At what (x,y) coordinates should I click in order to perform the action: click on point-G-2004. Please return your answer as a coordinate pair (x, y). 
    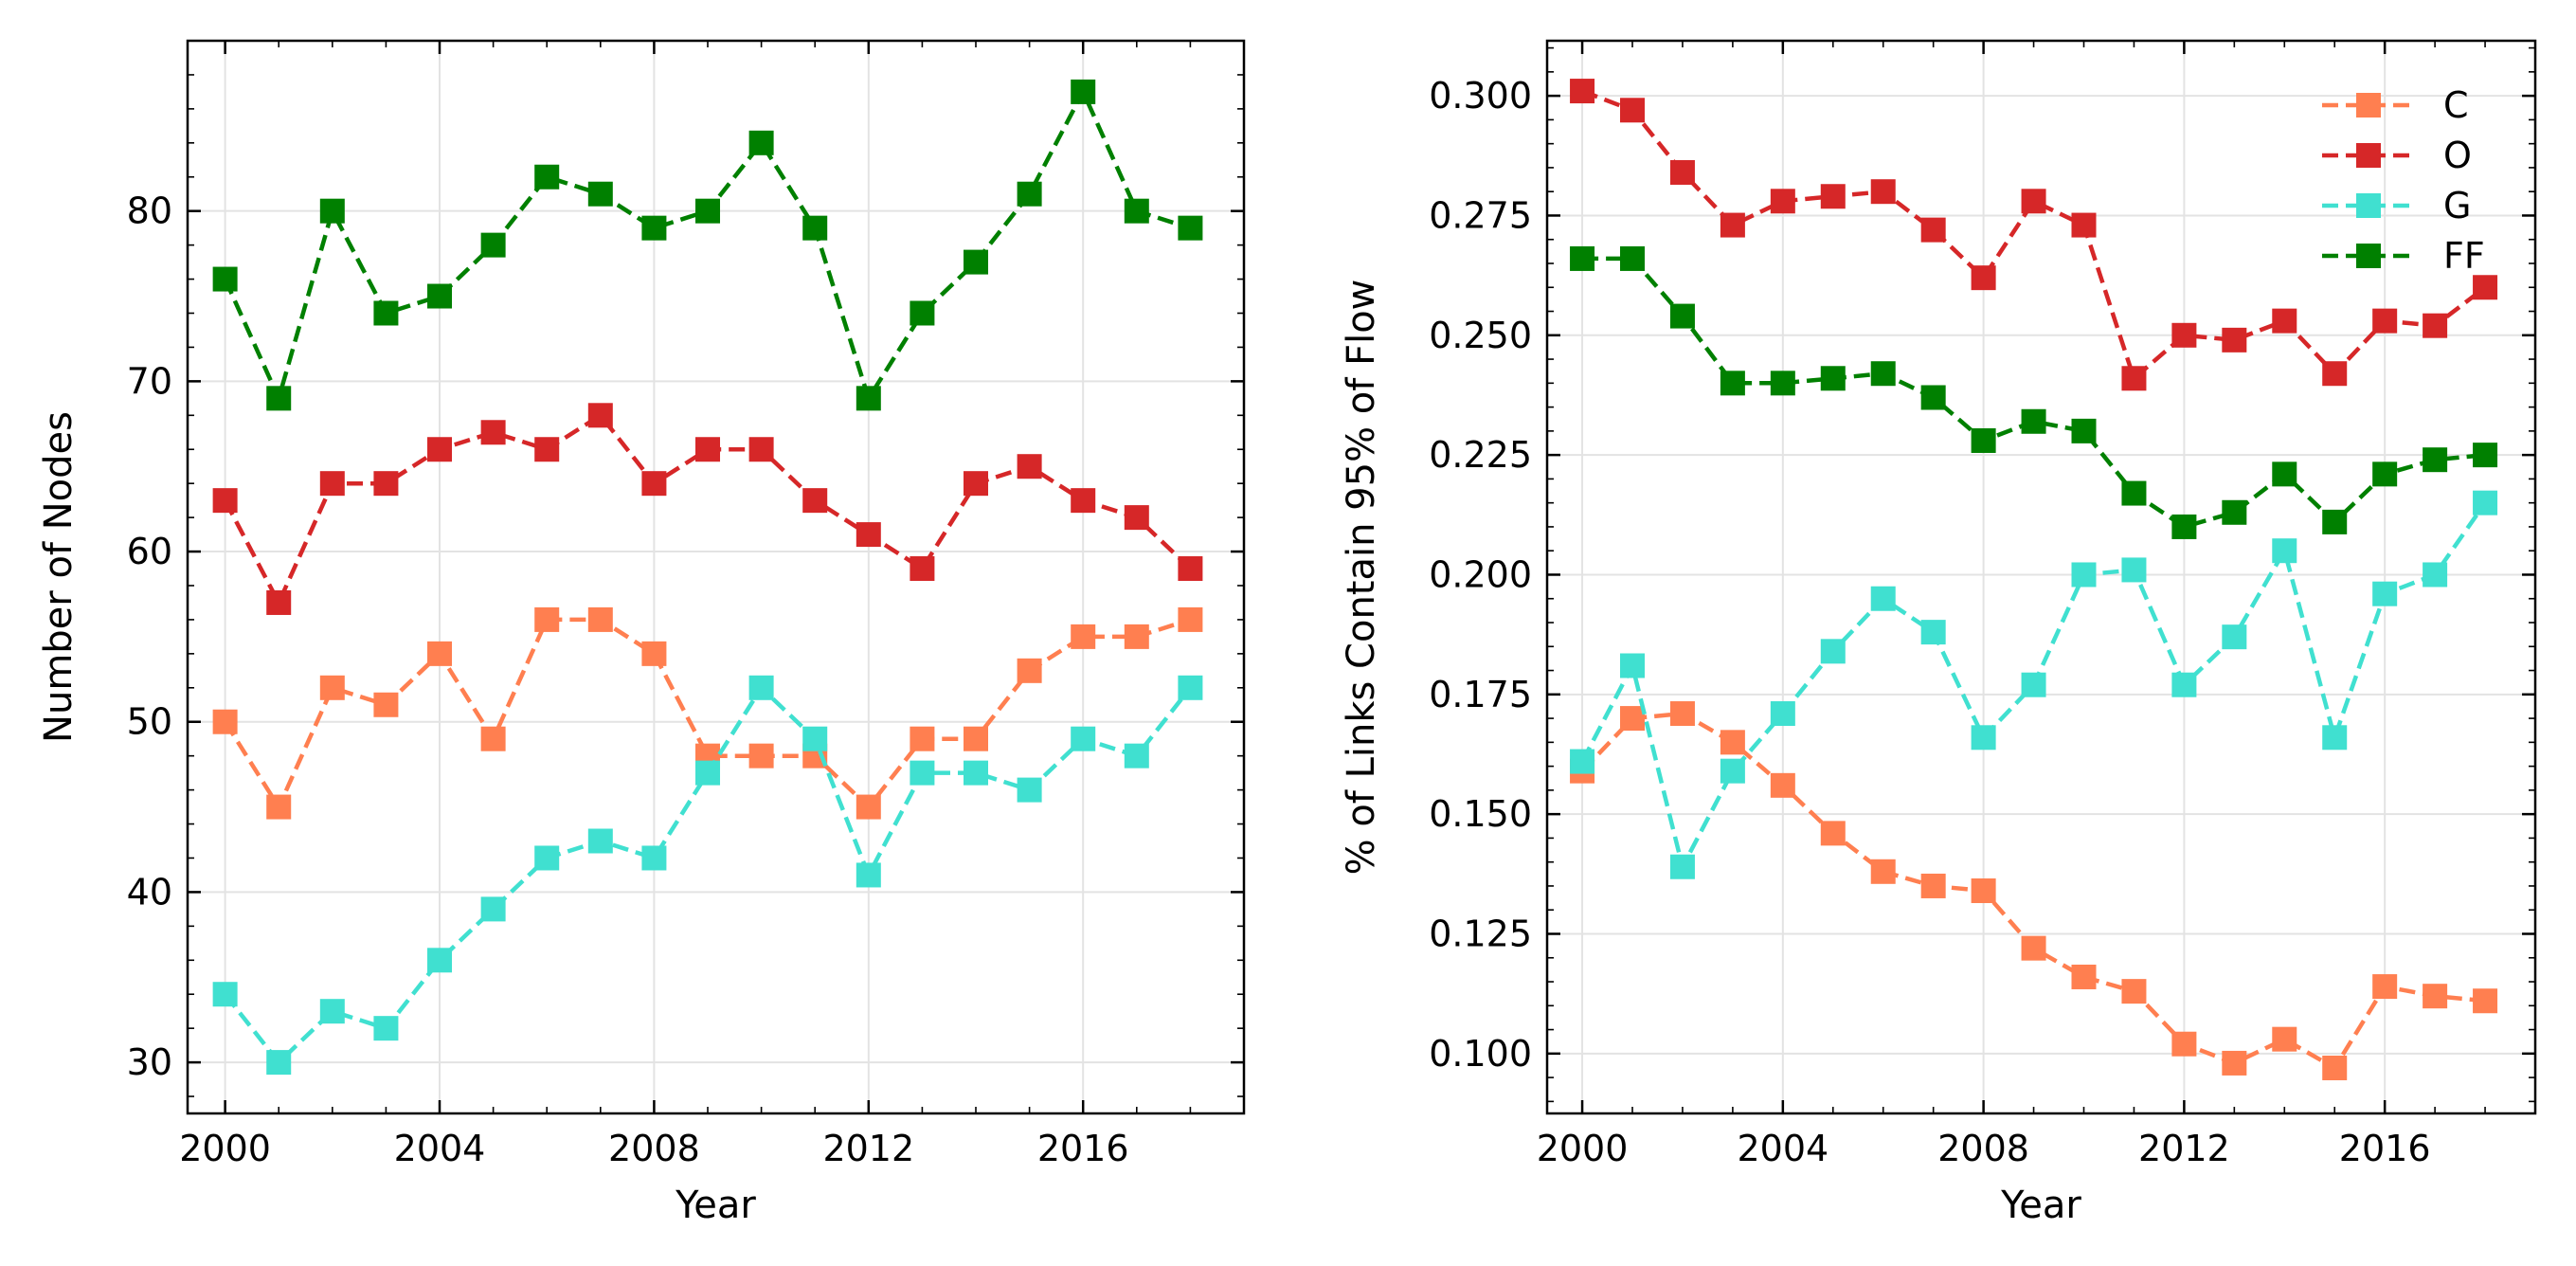
    Looking at the image, I should click on (440, 961).